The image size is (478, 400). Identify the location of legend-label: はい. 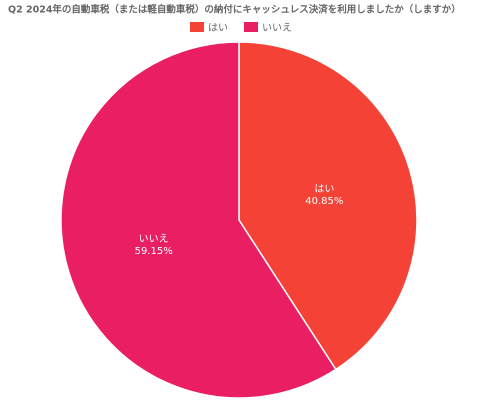
(218, 28).